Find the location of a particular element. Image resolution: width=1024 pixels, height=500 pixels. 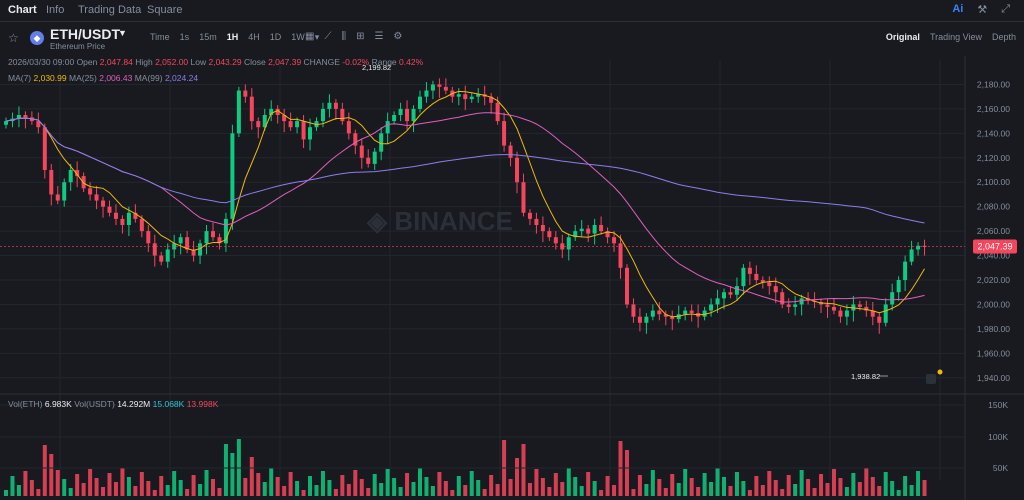

interval-1d: 1D is located at coordinates (275, 37).